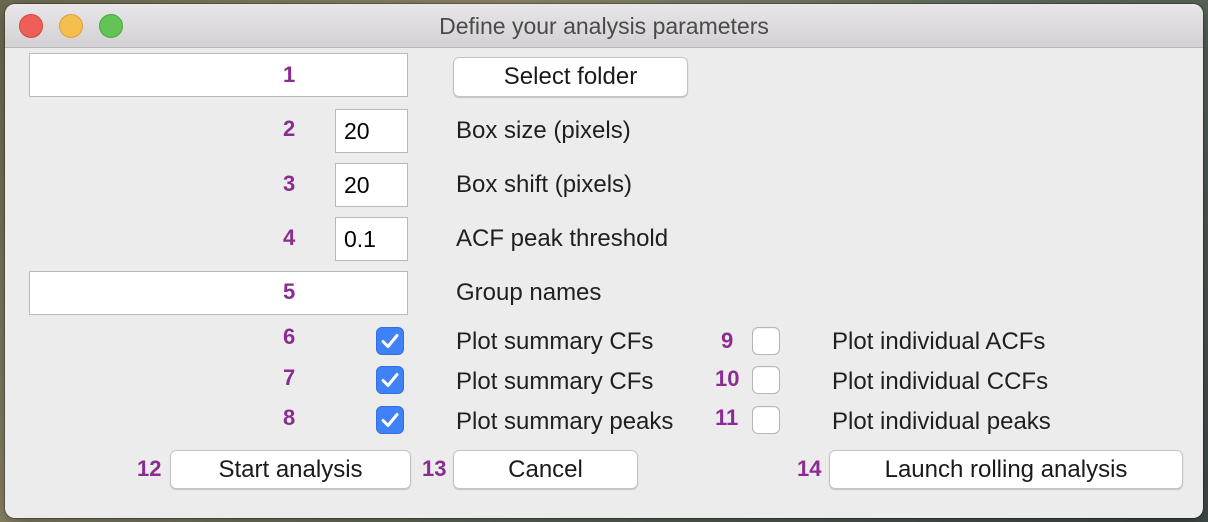  Describe the element at coordinates (289, 74) in the screenshot. I see `annotation-1: 1` at that location.